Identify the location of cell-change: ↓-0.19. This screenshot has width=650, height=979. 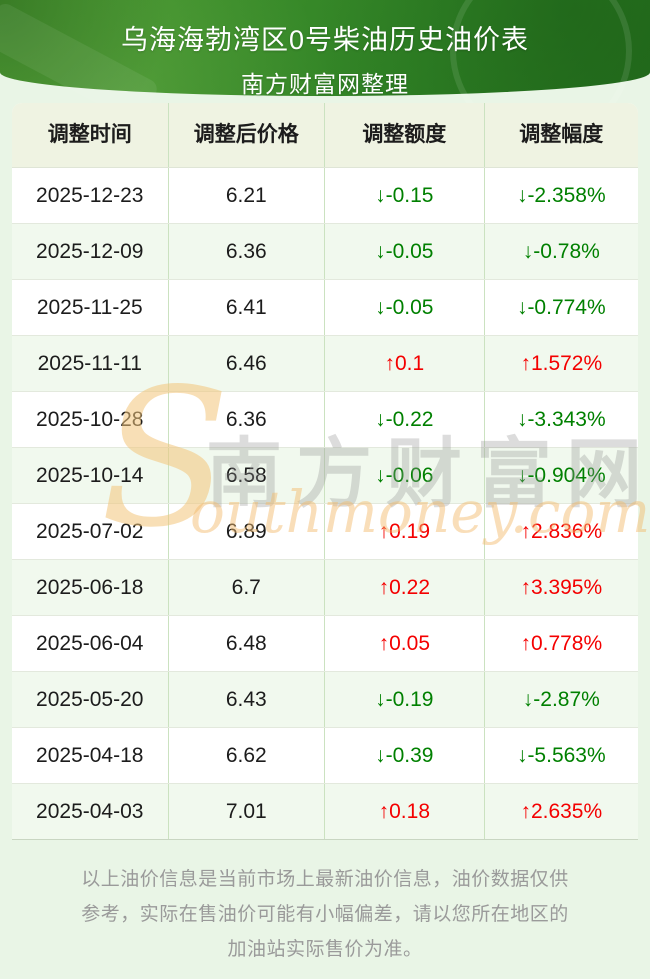
(405, 699).